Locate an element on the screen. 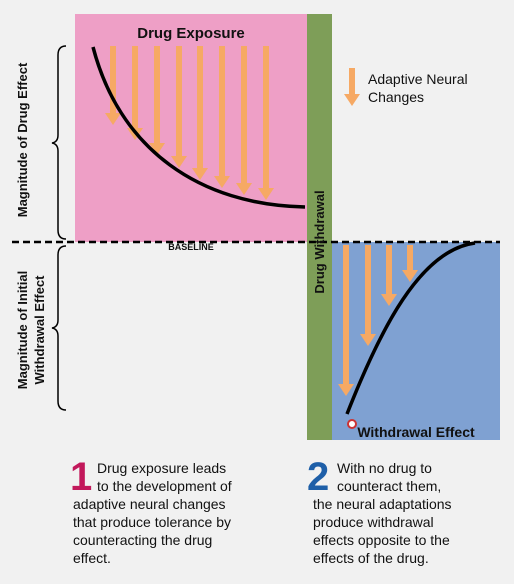  drug-curve is located at coordinates (198, 127).